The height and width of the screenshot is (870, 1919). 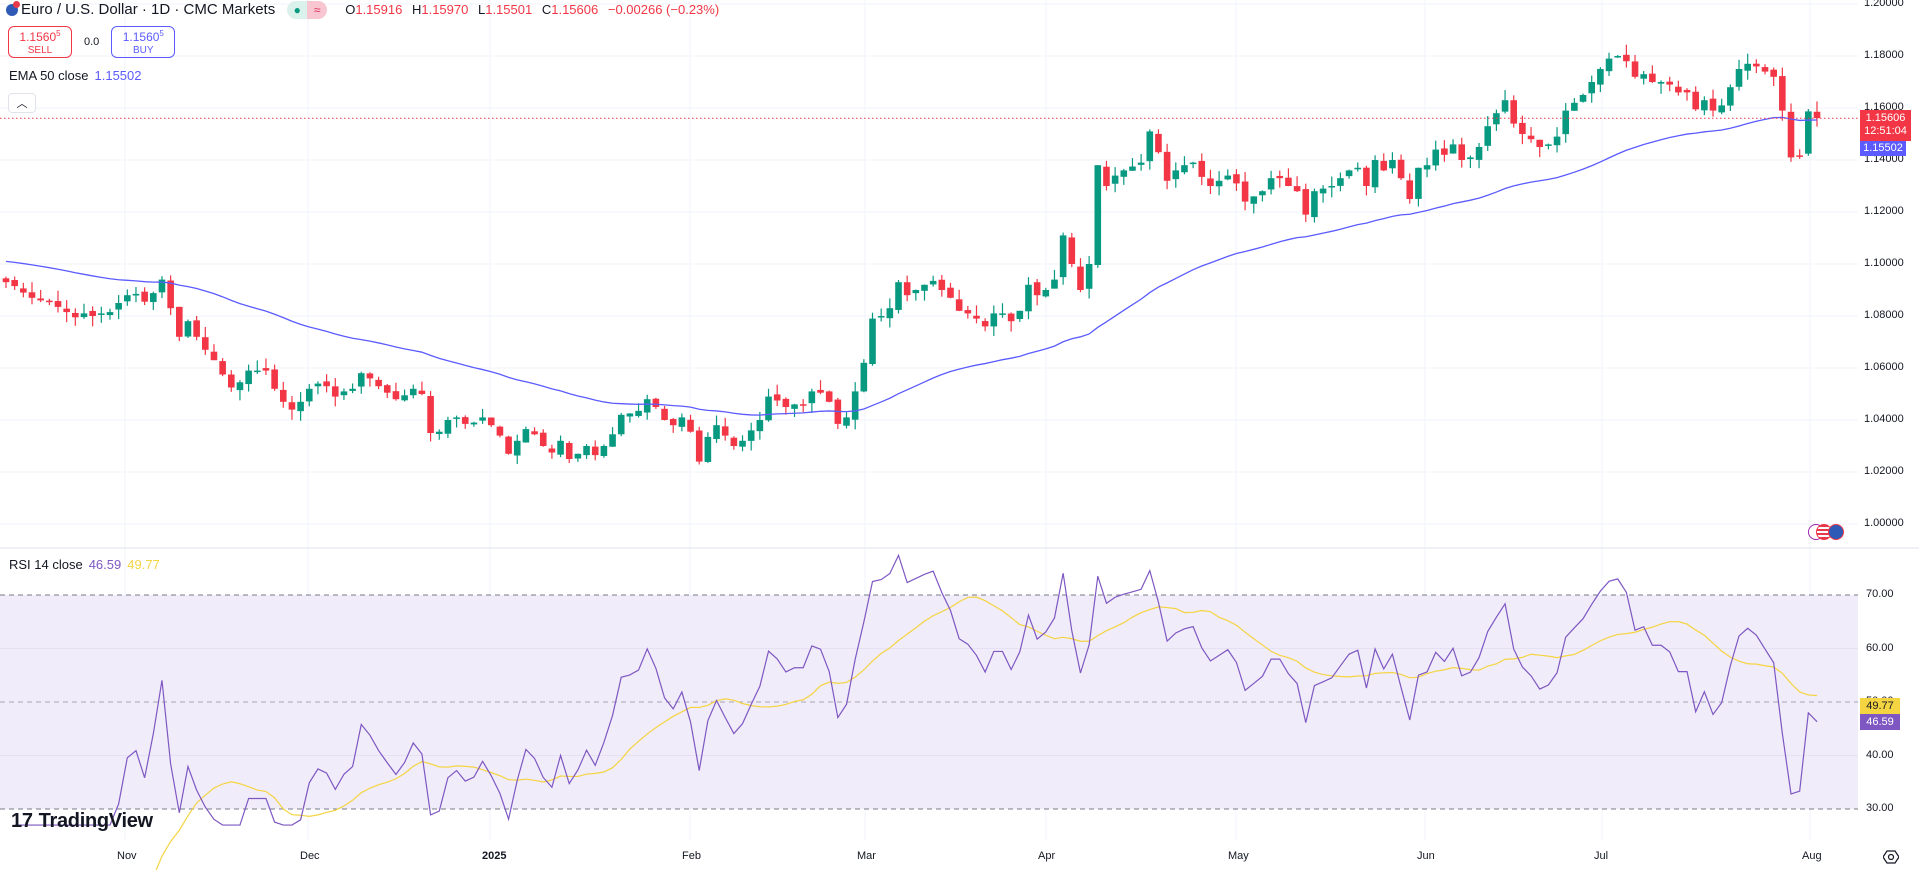 I want to click on symbol-title: Euro / U.S. Dollar · 1D · CMC Markets, so click(x=148, y=9).